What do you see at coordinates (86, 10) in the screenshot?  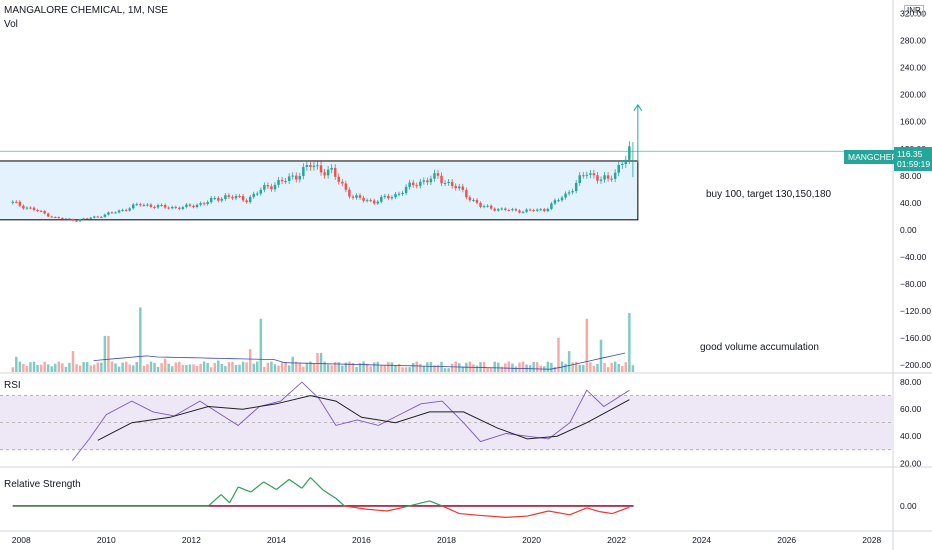 I see `symbol-title: MANGALORE CHEMICAL, 1M, NSE` at bounding box center [86, 10].